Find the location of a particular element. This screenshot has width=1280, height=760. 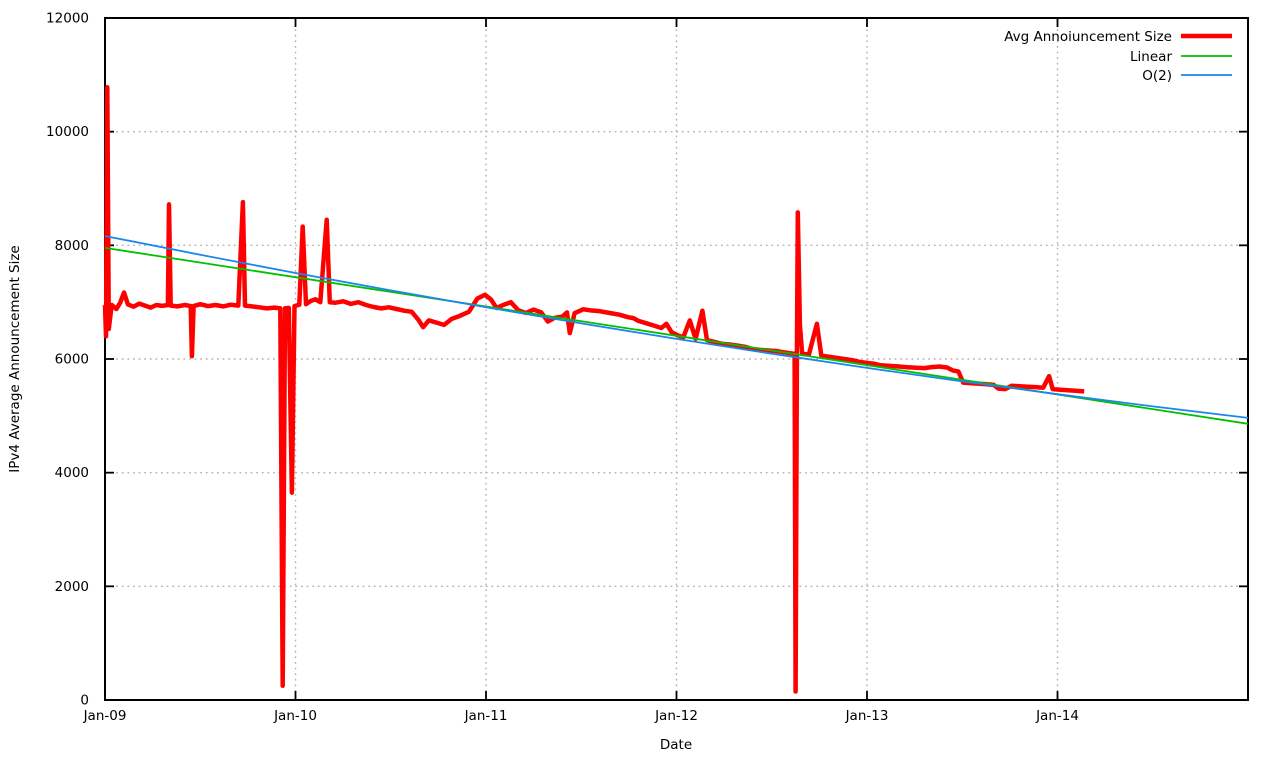

x-axis-title: Date is located at coordinates (676, 745).